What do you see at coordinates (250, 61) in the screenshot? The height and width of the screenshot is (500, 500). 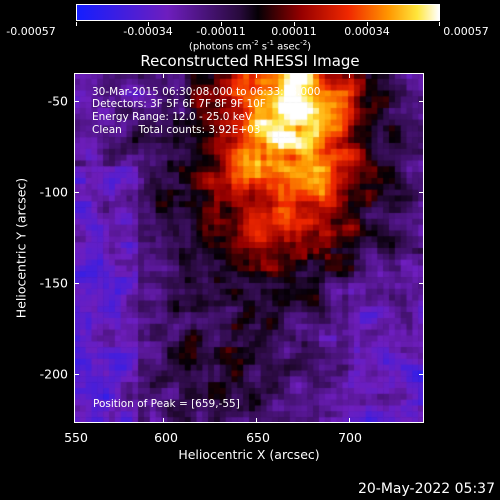 I see `image-title: Reconstructed RHESSI Image` at bounding box center [250, 61].